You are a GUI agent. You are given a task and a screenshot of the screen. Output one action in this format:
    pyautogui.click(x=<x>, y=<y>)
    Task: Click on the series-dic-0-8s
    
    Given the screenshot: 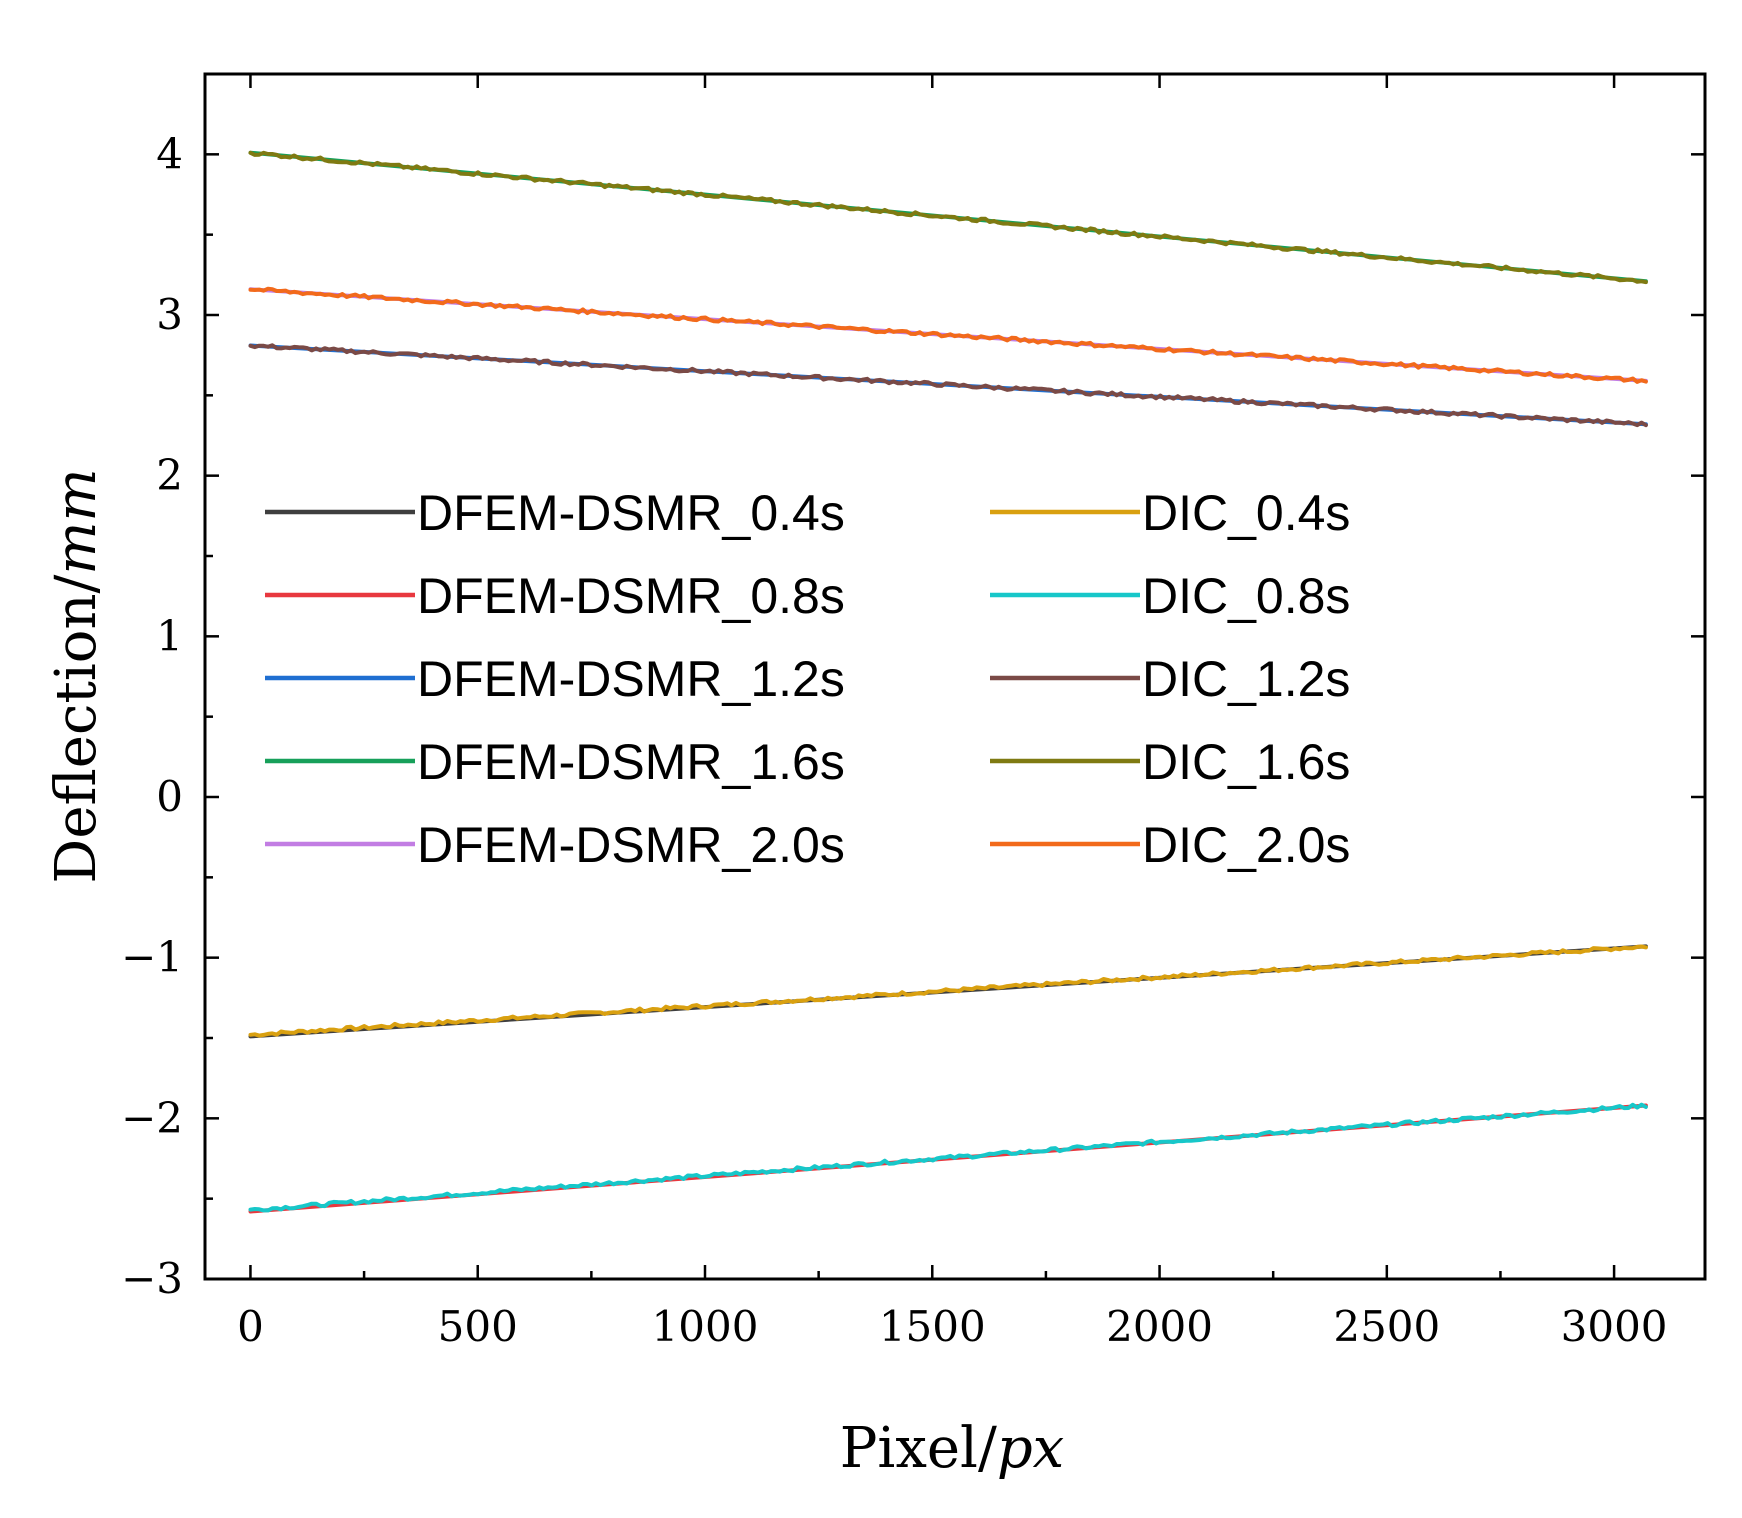 What is the action you would take?
    pyautogui.click(x=948, y=1157)
    